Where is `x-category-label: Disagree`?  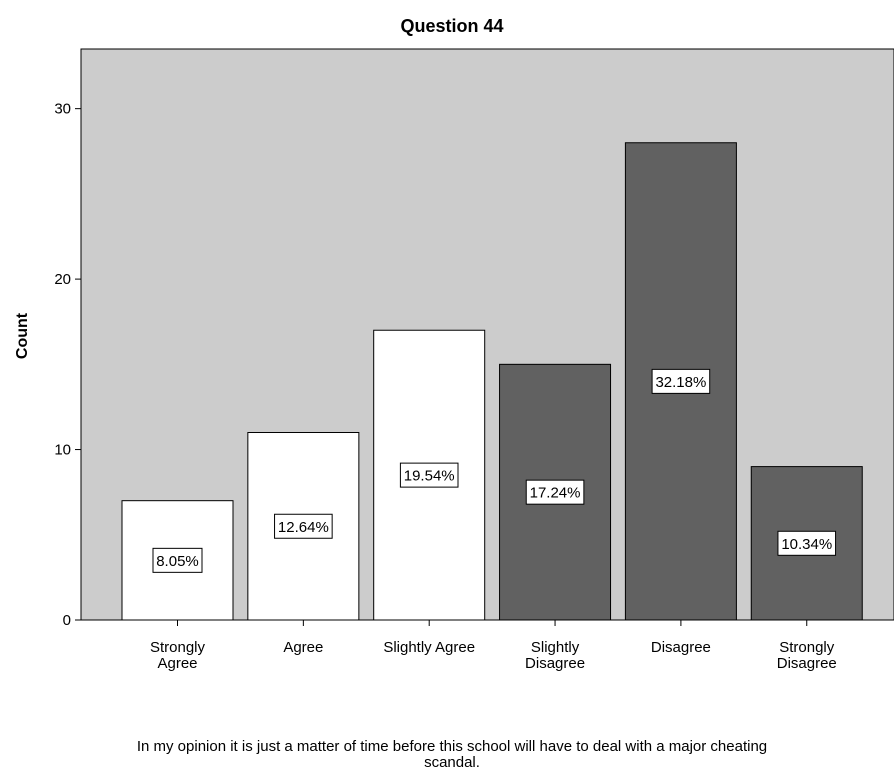 x-category-label: Disagree is located at coordinates (681, 647).